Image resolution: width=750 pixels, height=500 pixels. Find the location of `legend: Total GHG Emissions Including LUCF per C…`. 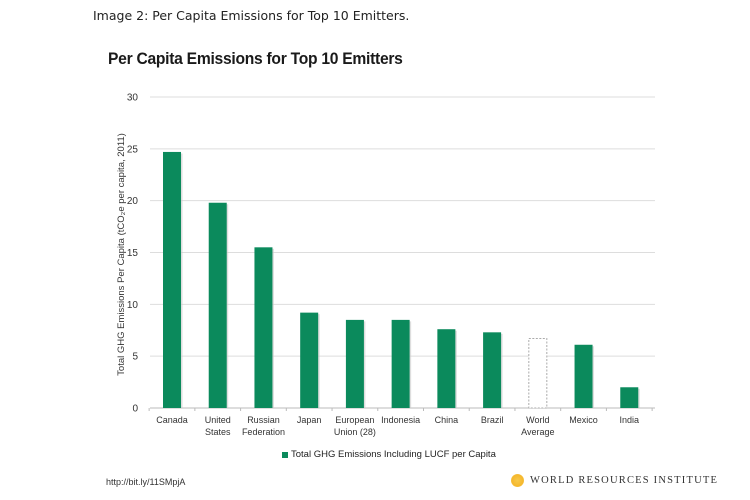

legend: Total GHG Emissions Including LUCF per C… is located at coordinates (389, 454).